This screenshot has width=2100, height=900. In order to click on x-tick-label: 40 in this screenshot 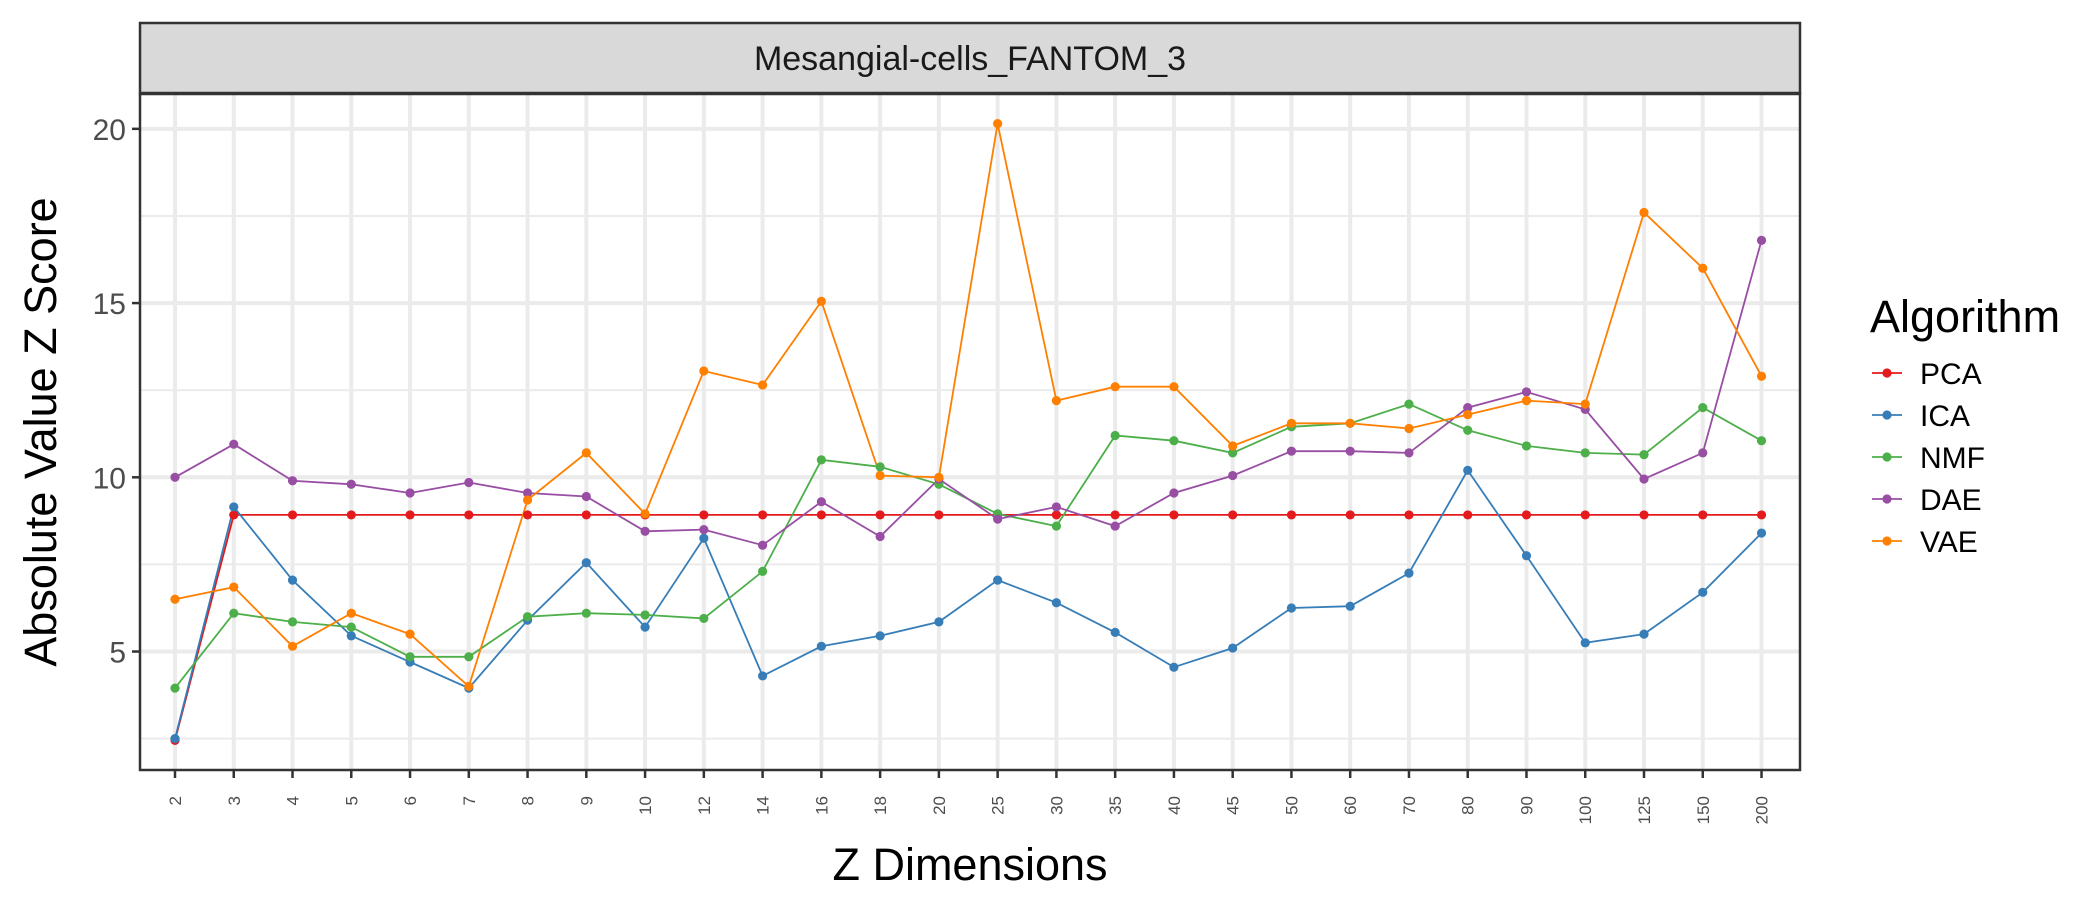, I will do `click(1174, 805)`.